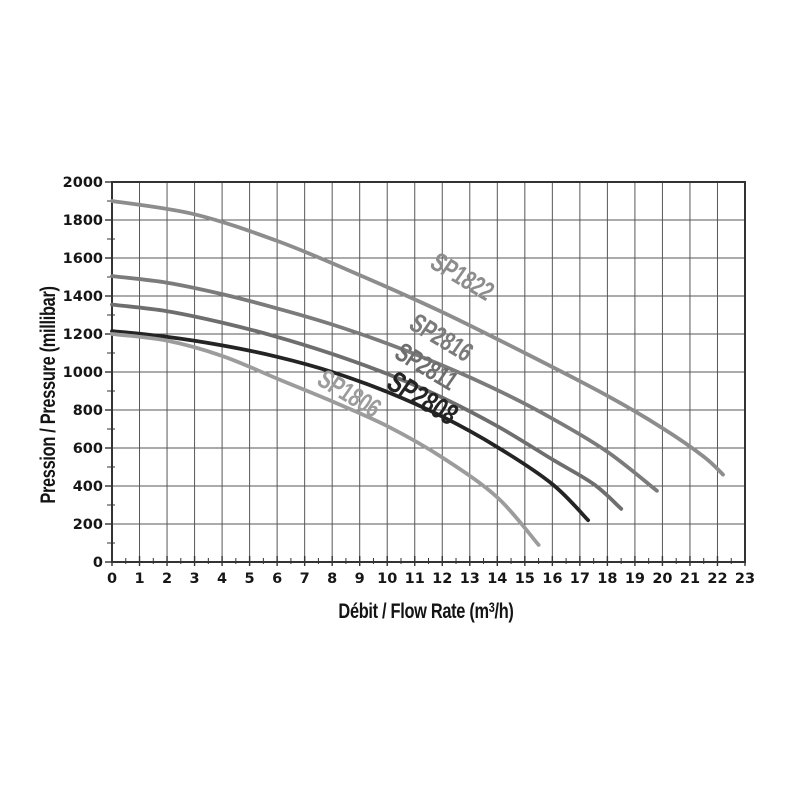 Image resolution: width=800 pixels, height=800 pixels. I want to click on x-tick-label: 23, so click(745, 579).